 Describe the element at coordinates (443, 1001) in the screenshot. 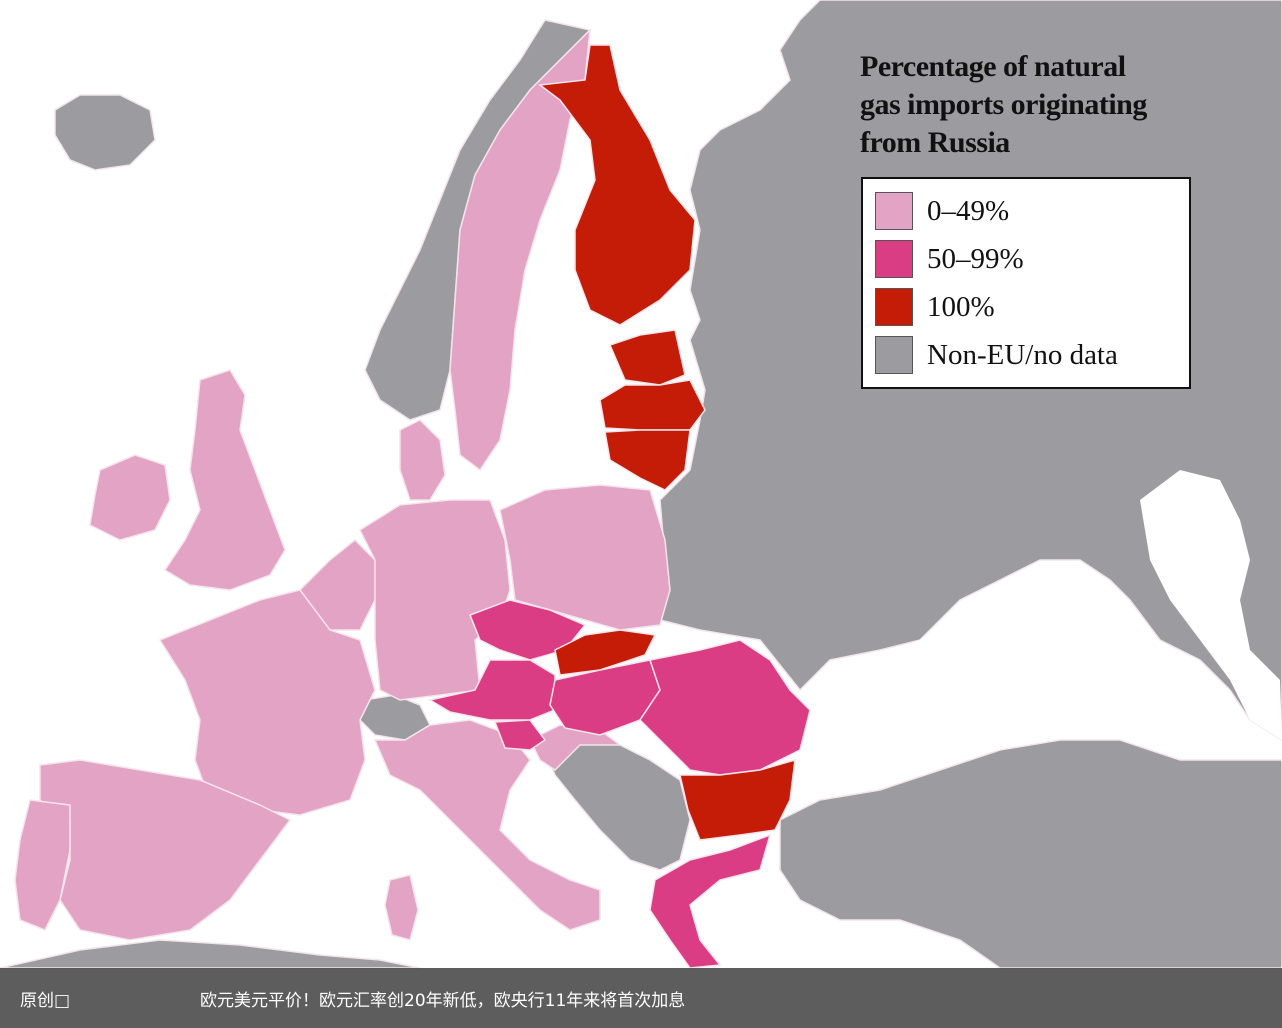

I see `caption-text: 欧元美元平价！欧元汇率创20年新低，欧央行11年来将首次加息` at that location.